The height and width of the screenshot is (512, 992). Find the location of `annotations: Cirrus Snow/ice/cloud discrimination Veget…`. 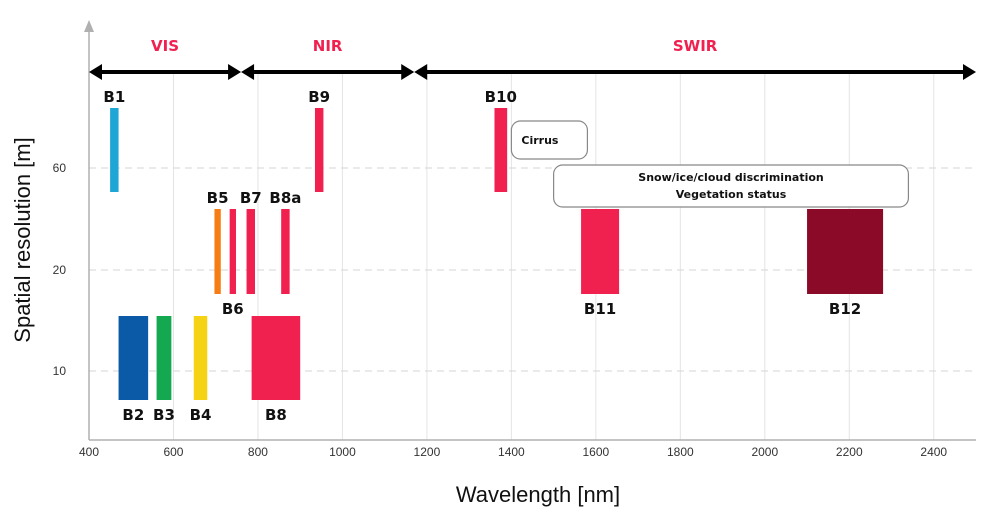

annotations: Cirrus Snow/ice/cloud discrimination Veget… is located at coordinates (710, 164).